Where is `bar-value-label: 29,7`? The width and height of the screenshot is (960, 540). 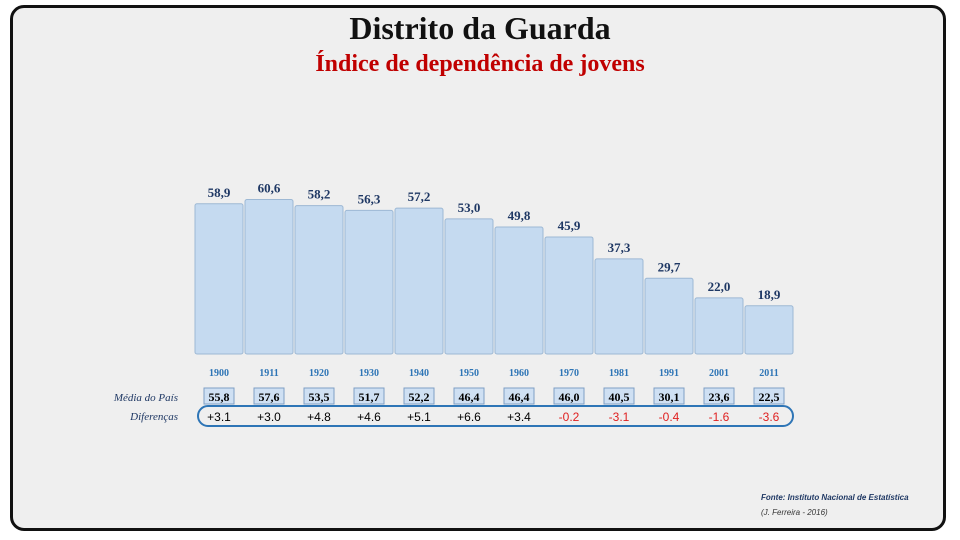
bar-value-label: 29,7 is located at coordinates (669, 266).